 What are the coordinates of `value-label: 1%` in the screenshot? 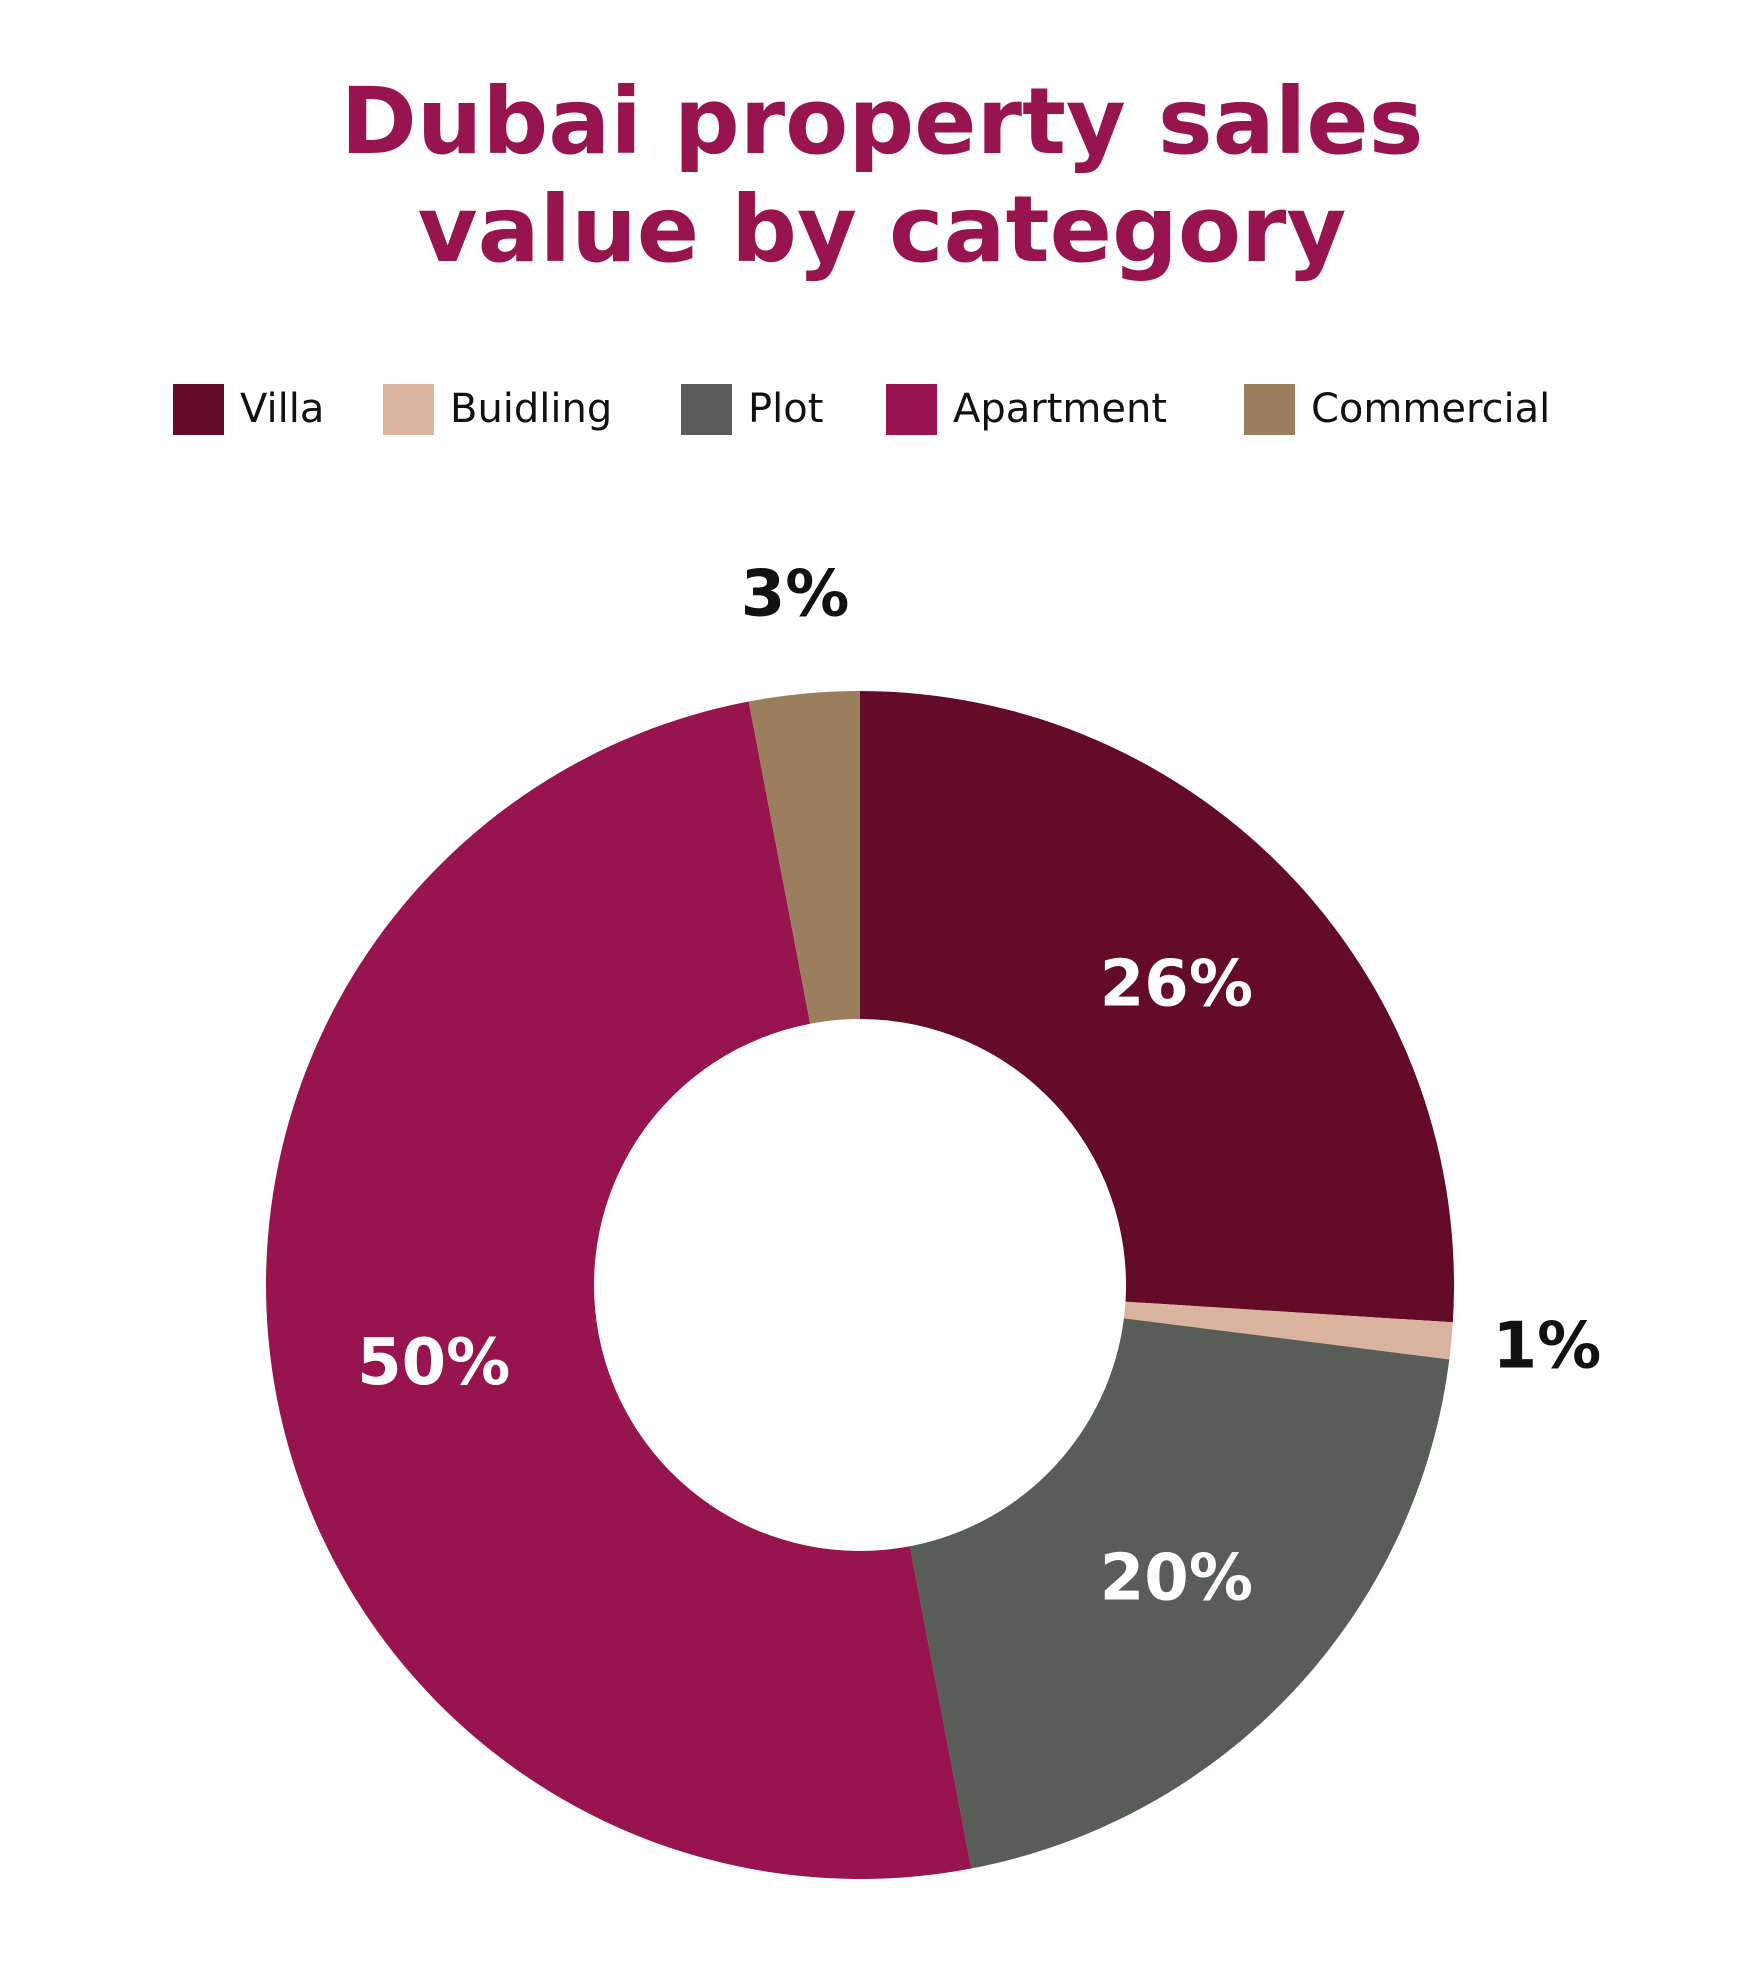 It's located at (1547, 1347).